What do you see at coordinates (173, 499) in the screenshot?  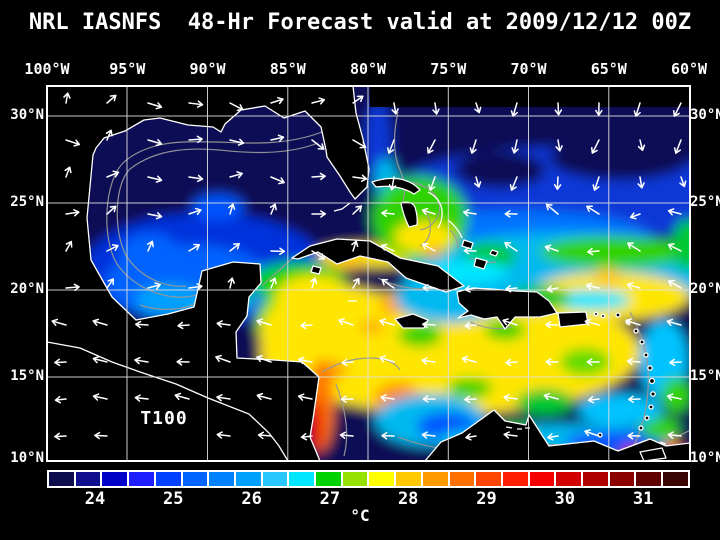 I see `colorbar-tick-label: 25` at bounding box center [173, 499].